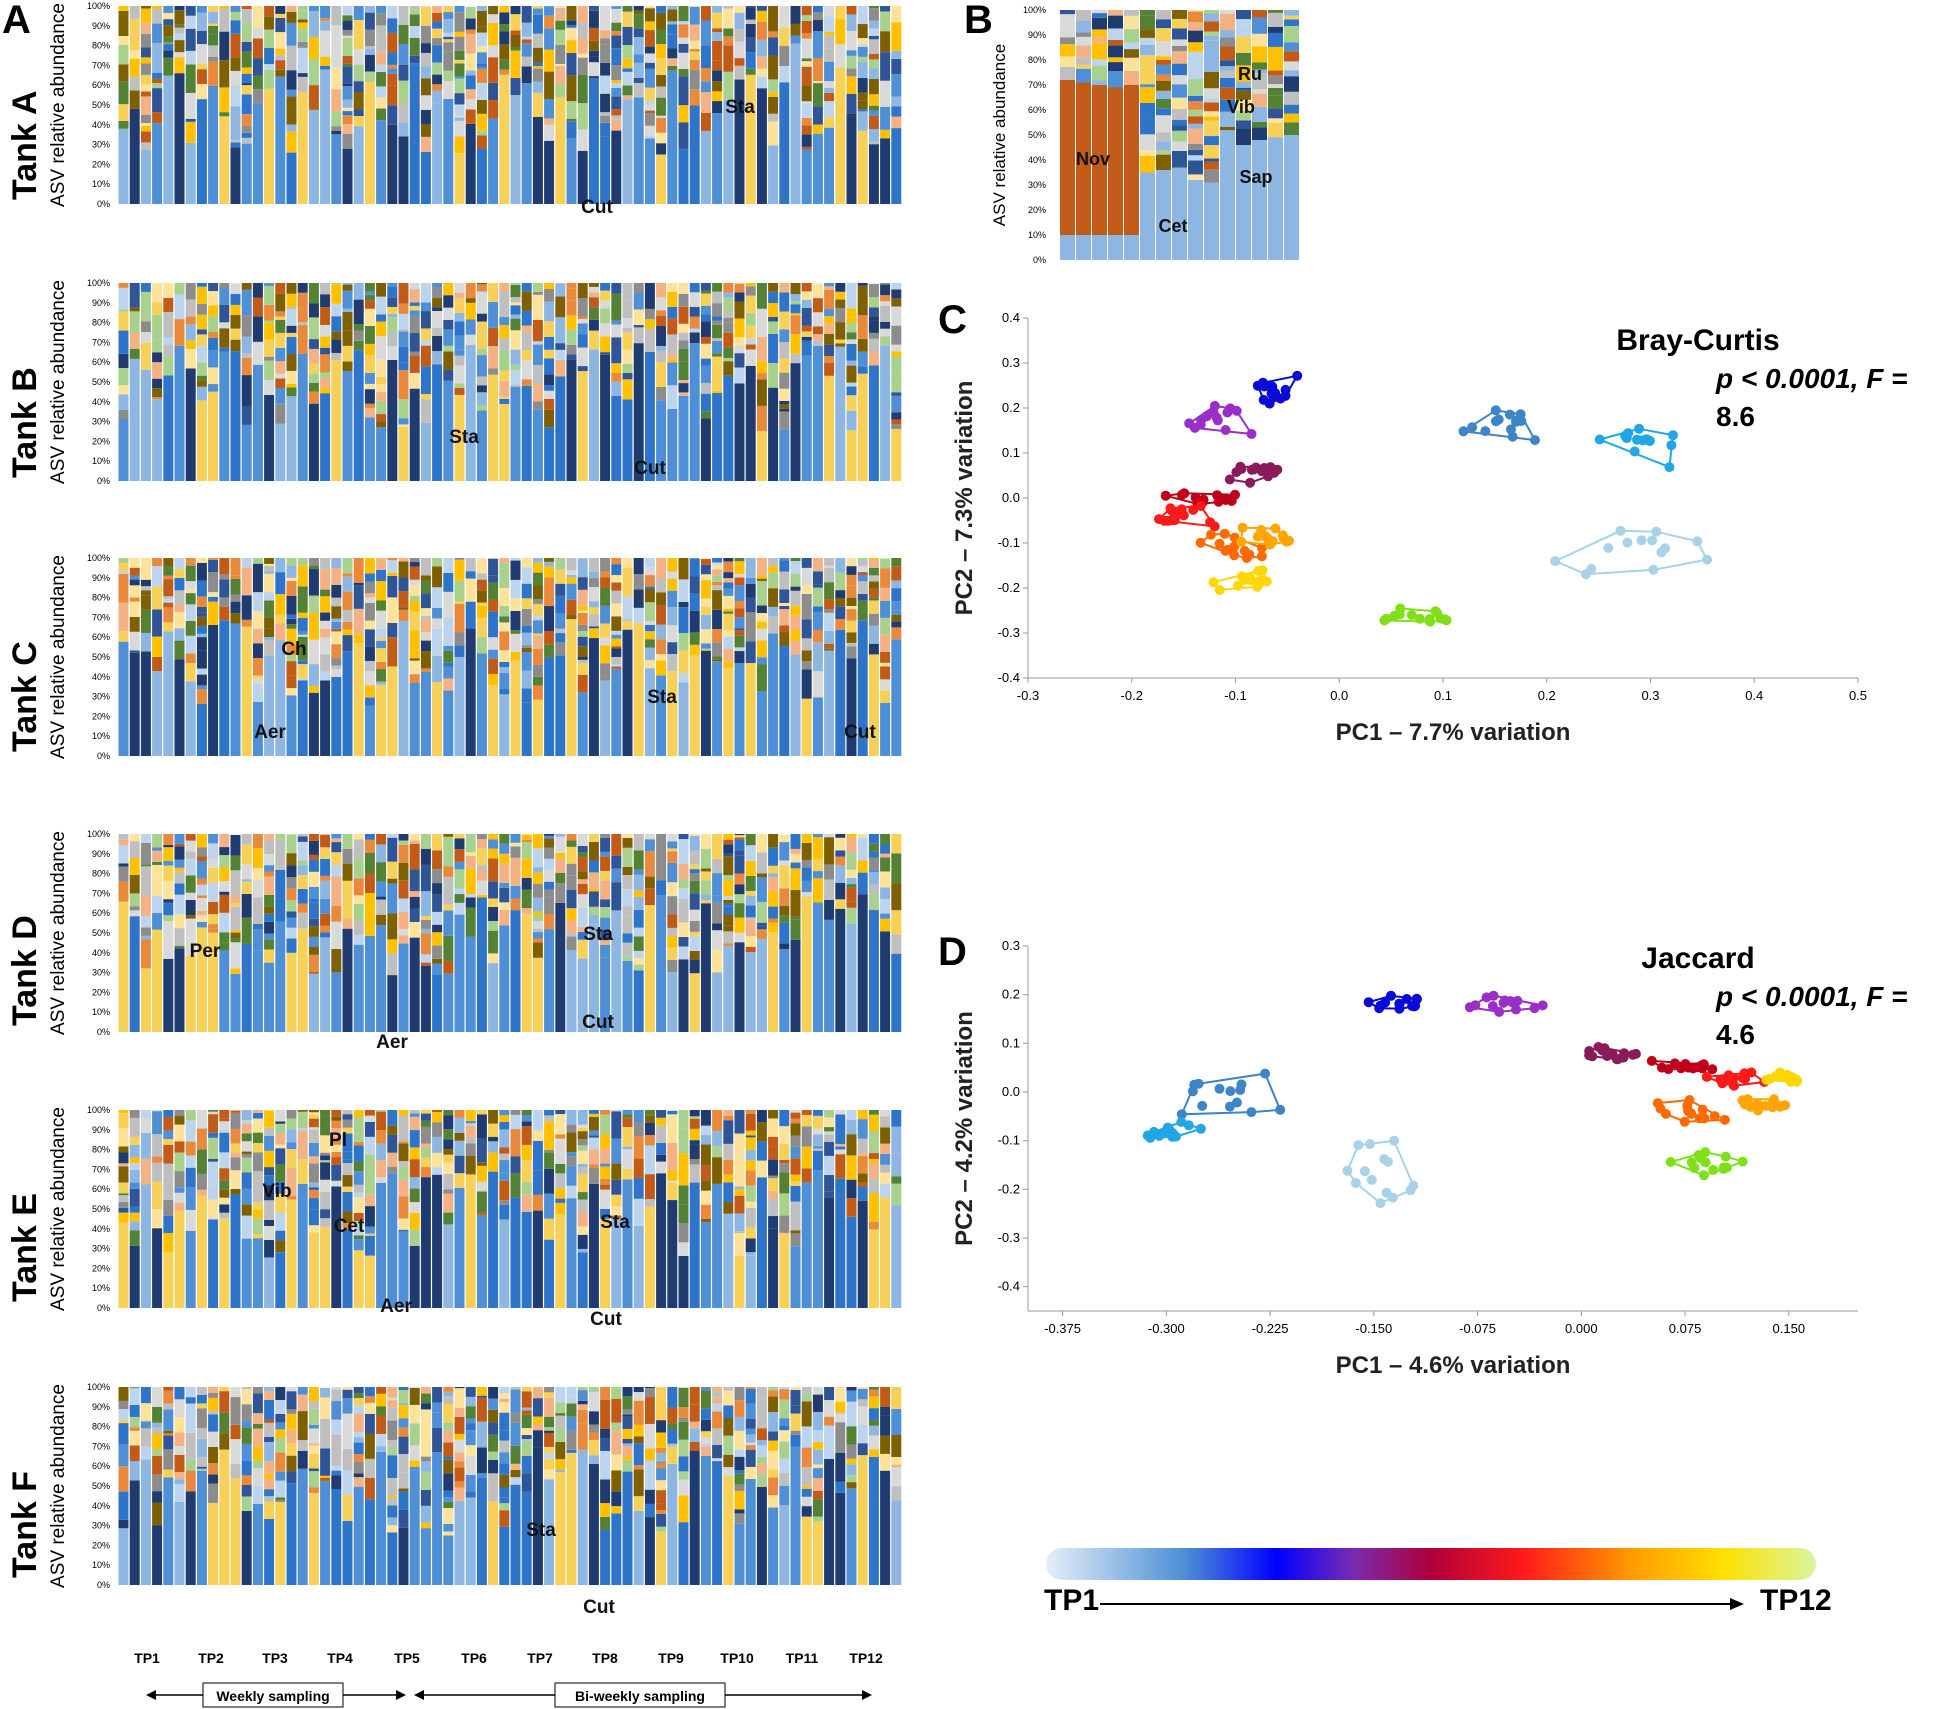 Image resolution: width=1960 pixels, height=1709 pixels. I want to click on timepoint-label: TP3, so click(275, 1658).